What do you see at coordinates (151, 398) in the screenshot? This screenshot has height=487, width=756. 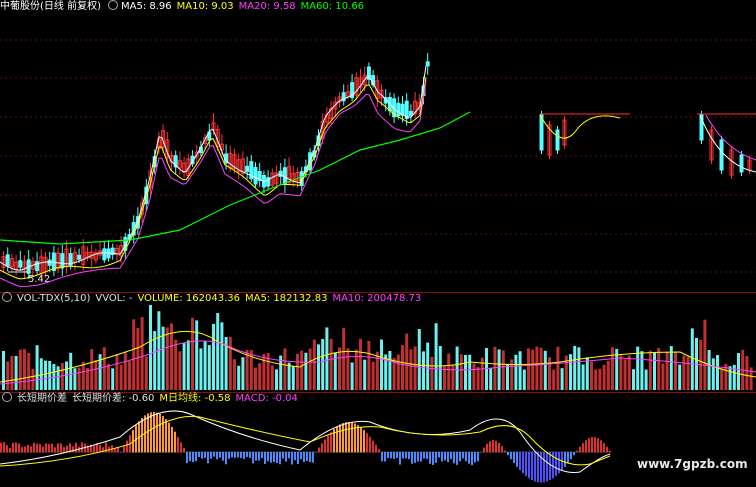 I see `macd-header: 长短期价差 长短期价差: -0.60 M日均线: -0.58 MACD: -0.04` at bounding box center [151, 398].